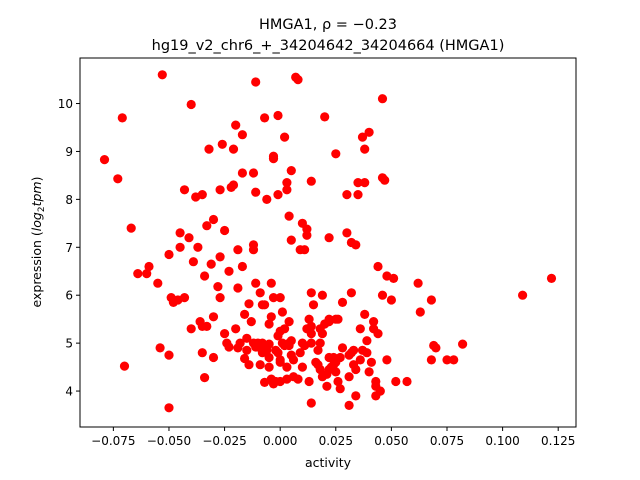 Image resolution: width=640 pixels, height=480 pixels. I want to click on y-axis-label-suffix: ), so click(36, 179).